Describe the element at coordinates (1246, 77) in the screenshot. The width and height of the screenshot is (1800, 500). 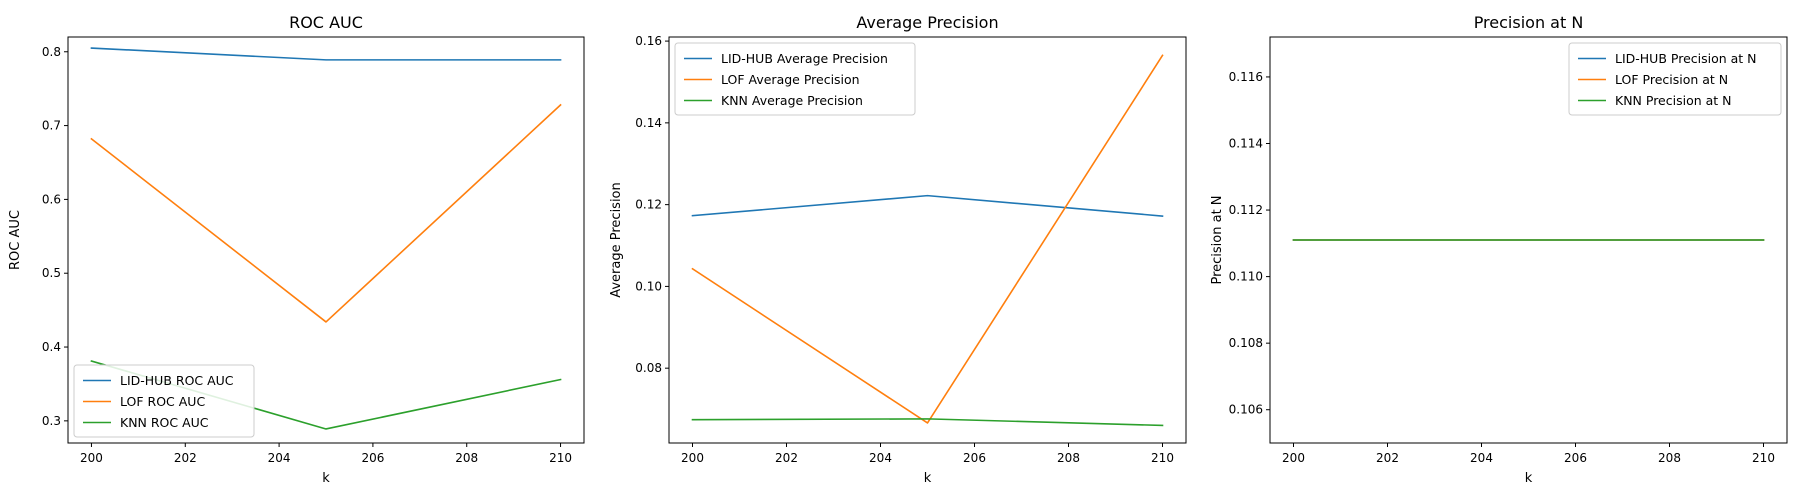
I see `y-tick-label: 0.116` at that location.